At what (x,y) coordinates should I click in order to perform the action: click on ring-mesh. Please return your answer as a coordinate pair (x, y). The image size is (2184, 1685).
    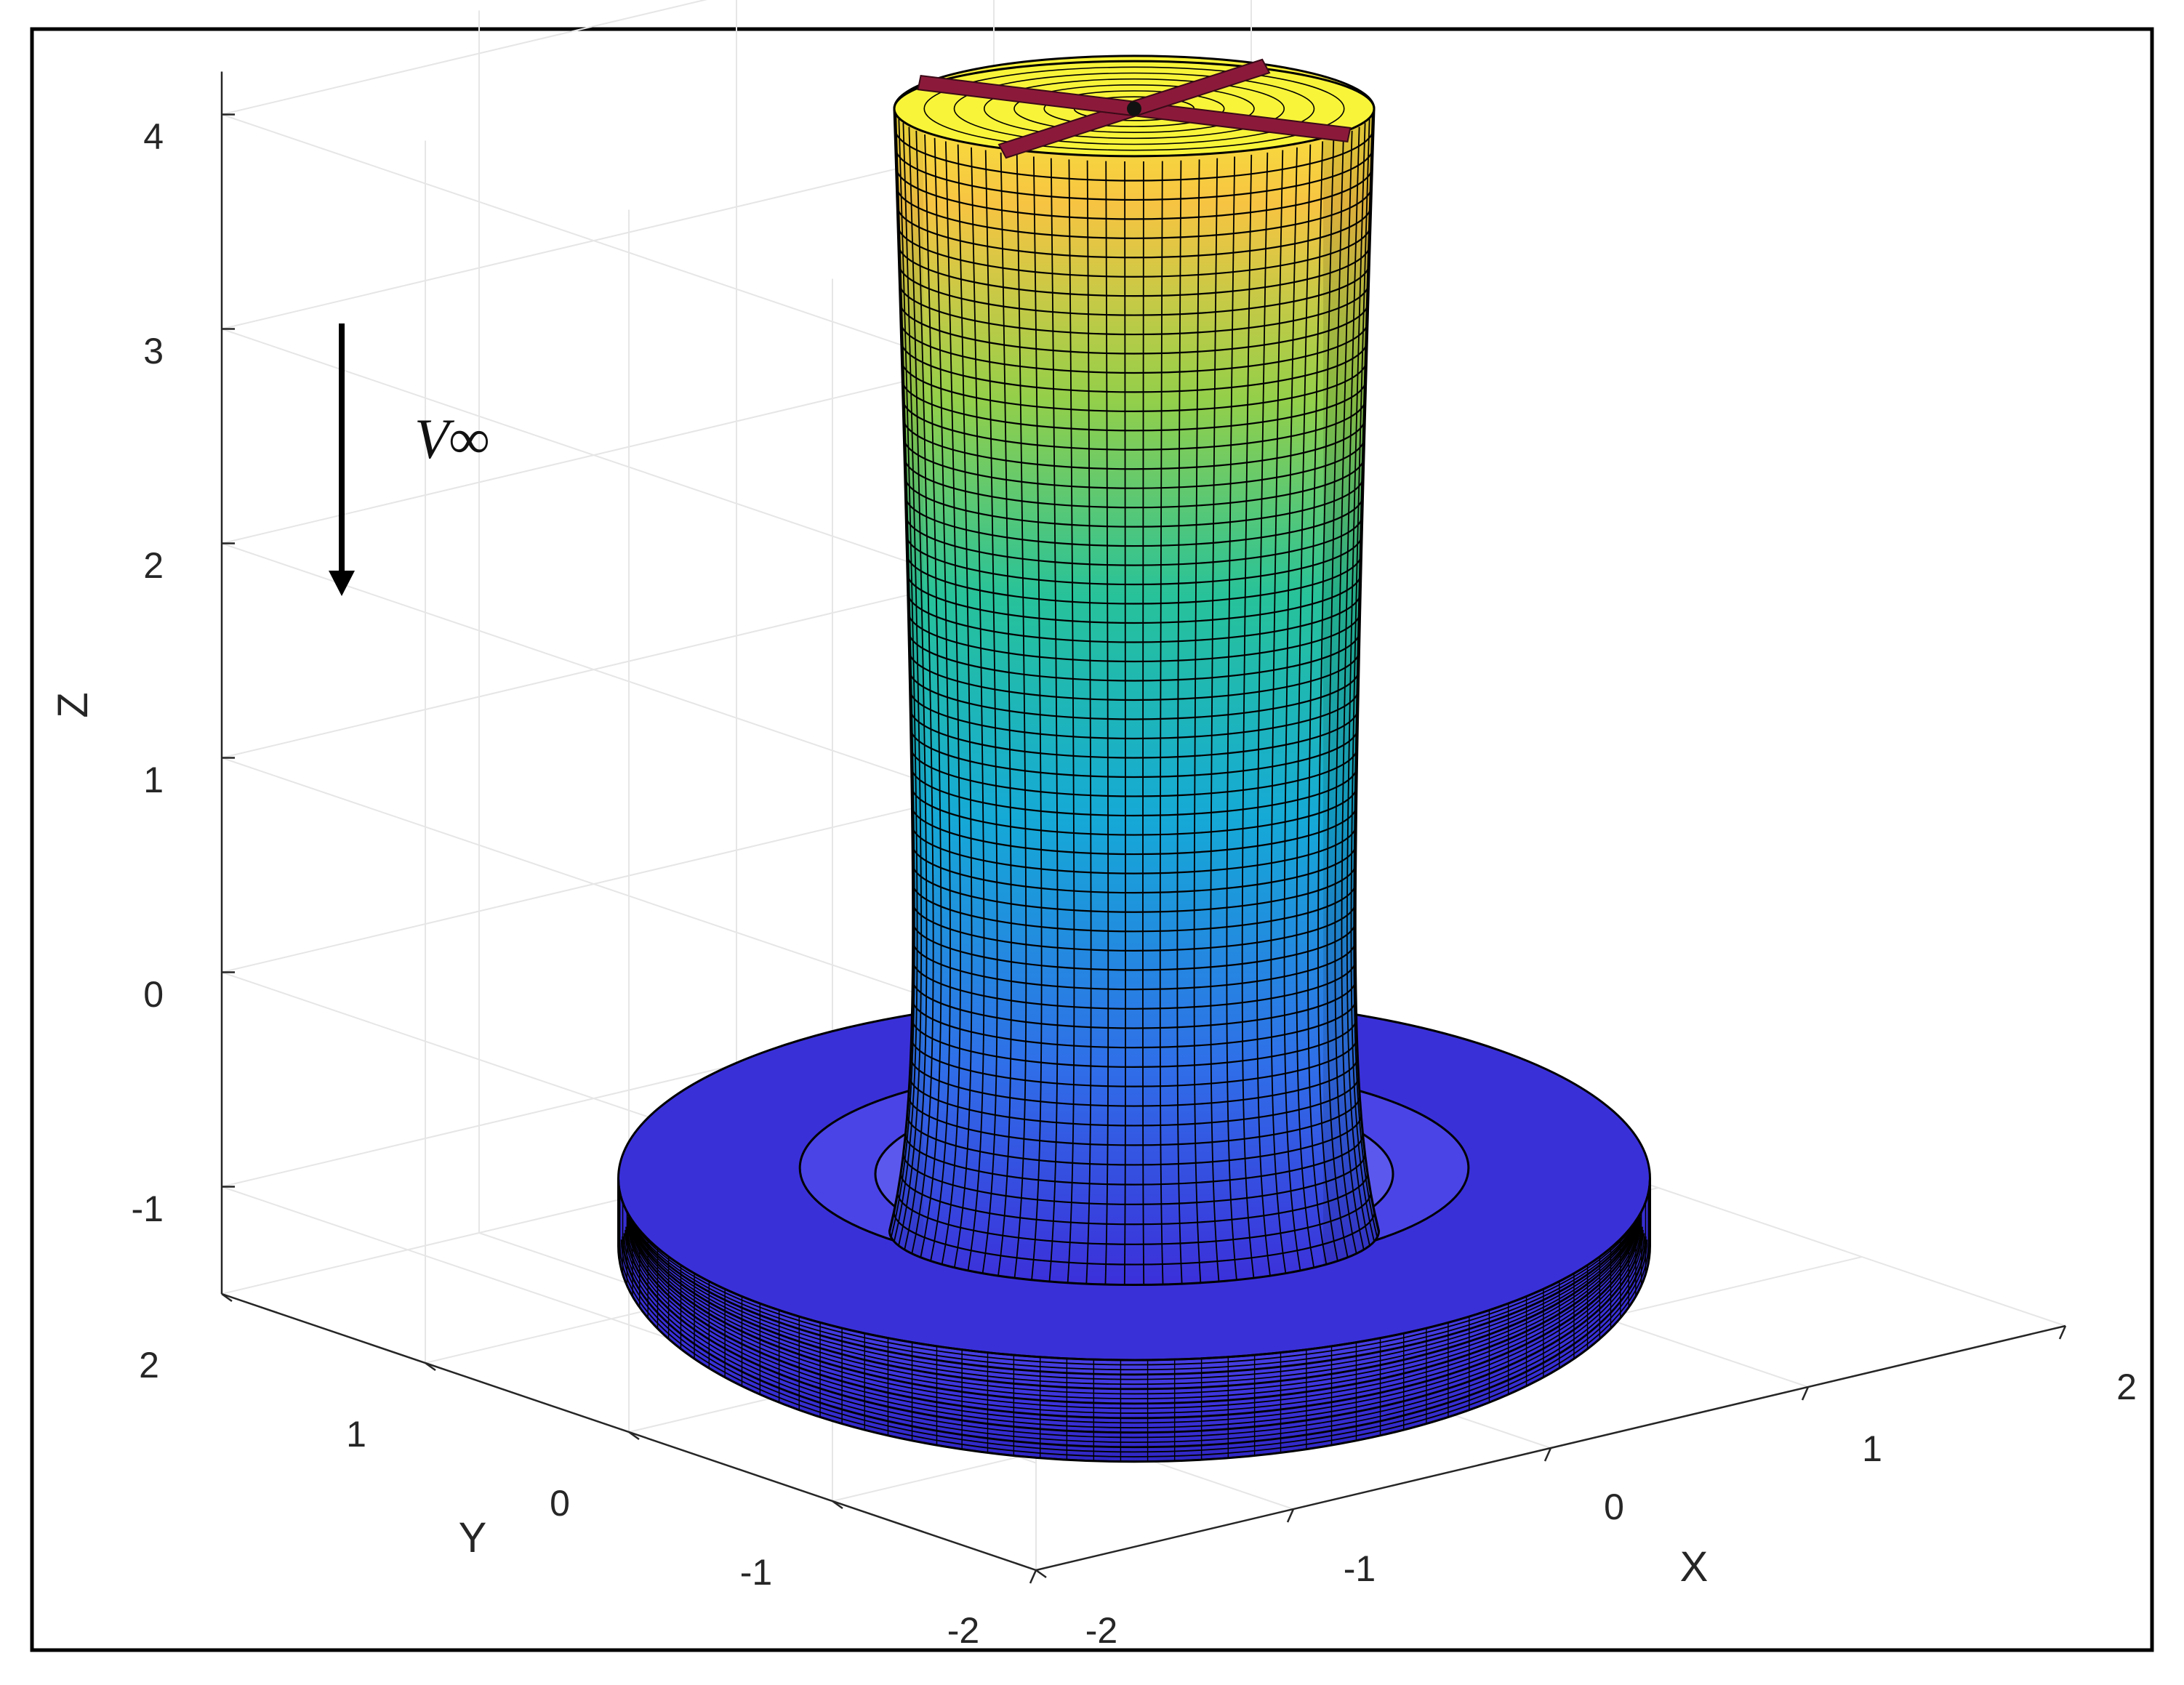
    Looking at the image, I should click on (1134, 1320).